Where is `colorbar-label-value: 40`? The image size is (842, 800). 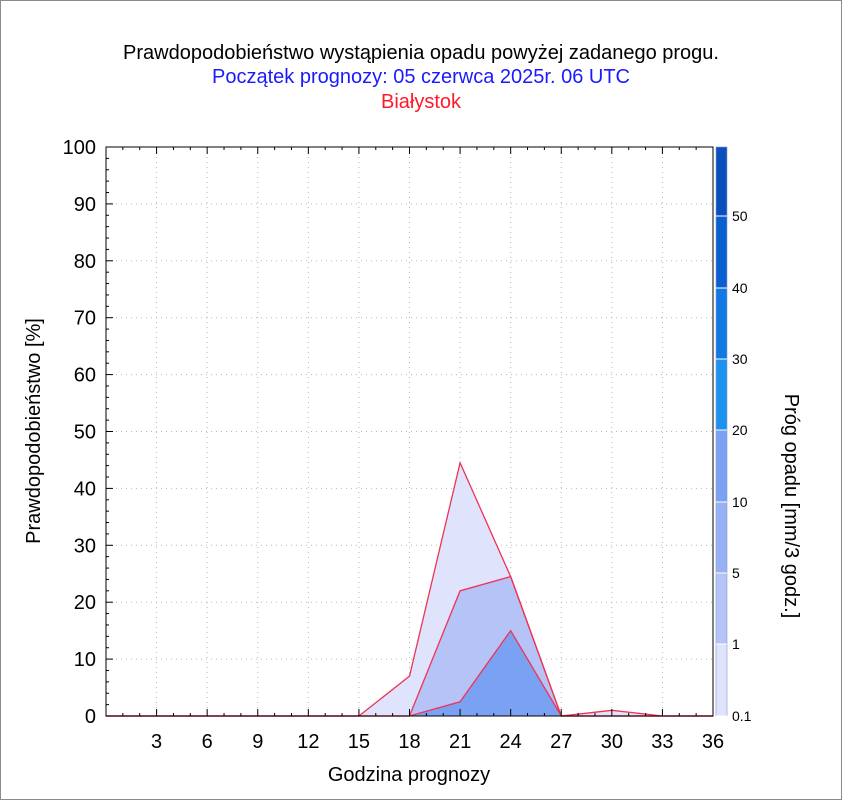 colorbar-label-value: 40 is located at coordinates (740, 288).